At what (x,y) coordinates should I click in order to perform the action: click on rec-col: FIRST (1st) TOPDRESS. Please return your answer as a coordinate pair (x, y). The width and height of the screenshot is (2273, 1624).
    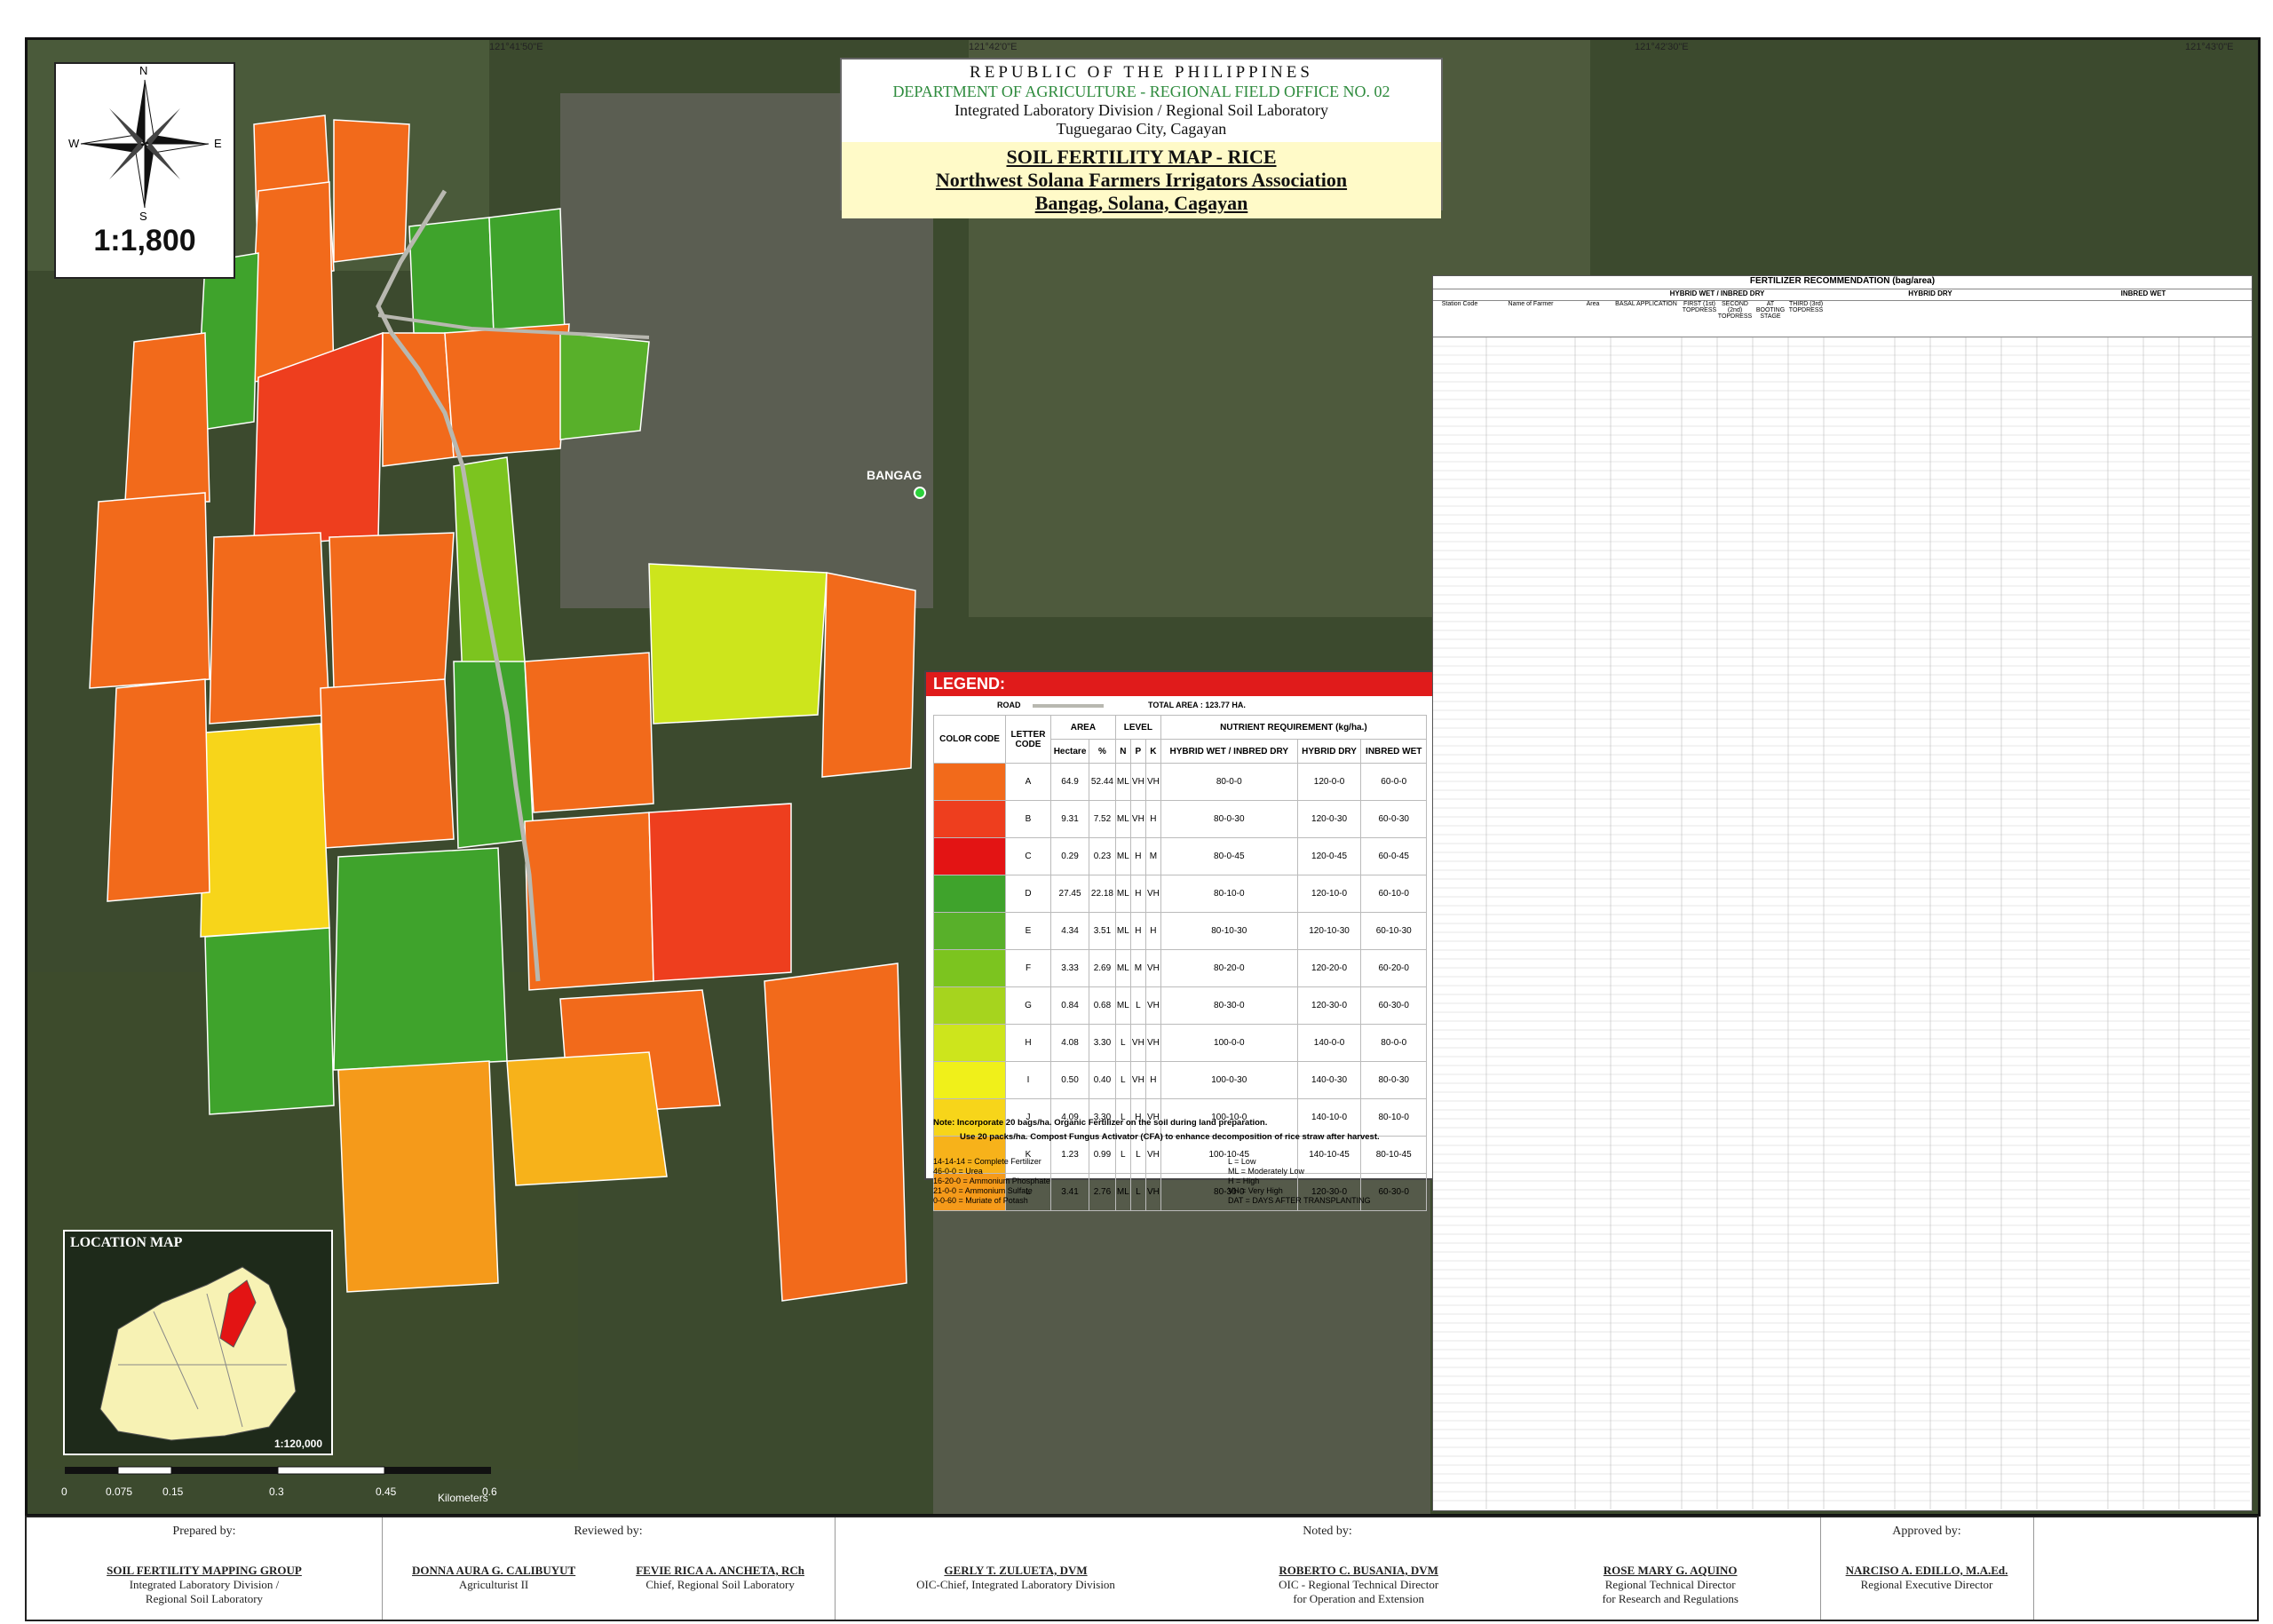
    Looking at the image, I should click on (1700, 307).